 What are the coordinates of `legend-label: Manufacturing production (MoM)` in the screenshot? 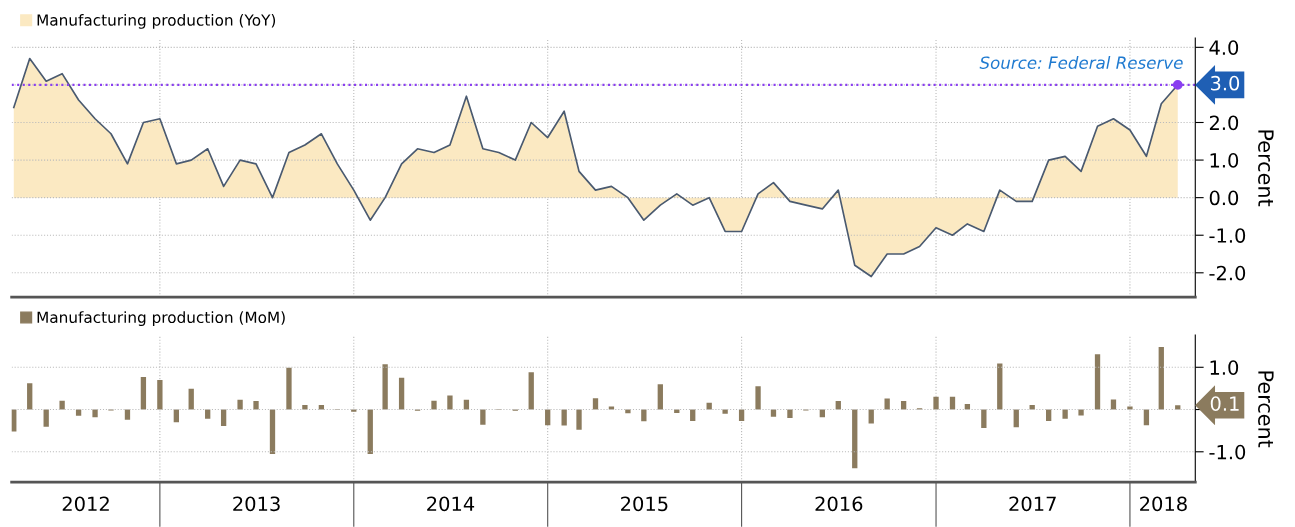 It's located at (161, 319).